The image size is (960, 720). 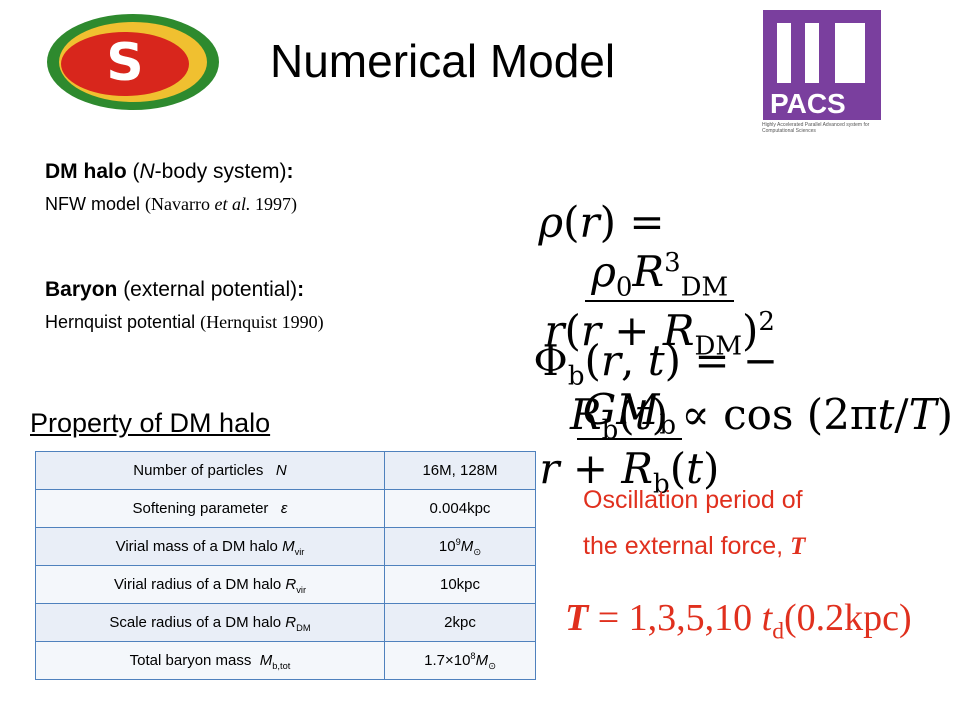 What do you see at coordinates (492, 666) in the screenshot?
I see `text-segment: ⊙` at bounding box center [492, 666].